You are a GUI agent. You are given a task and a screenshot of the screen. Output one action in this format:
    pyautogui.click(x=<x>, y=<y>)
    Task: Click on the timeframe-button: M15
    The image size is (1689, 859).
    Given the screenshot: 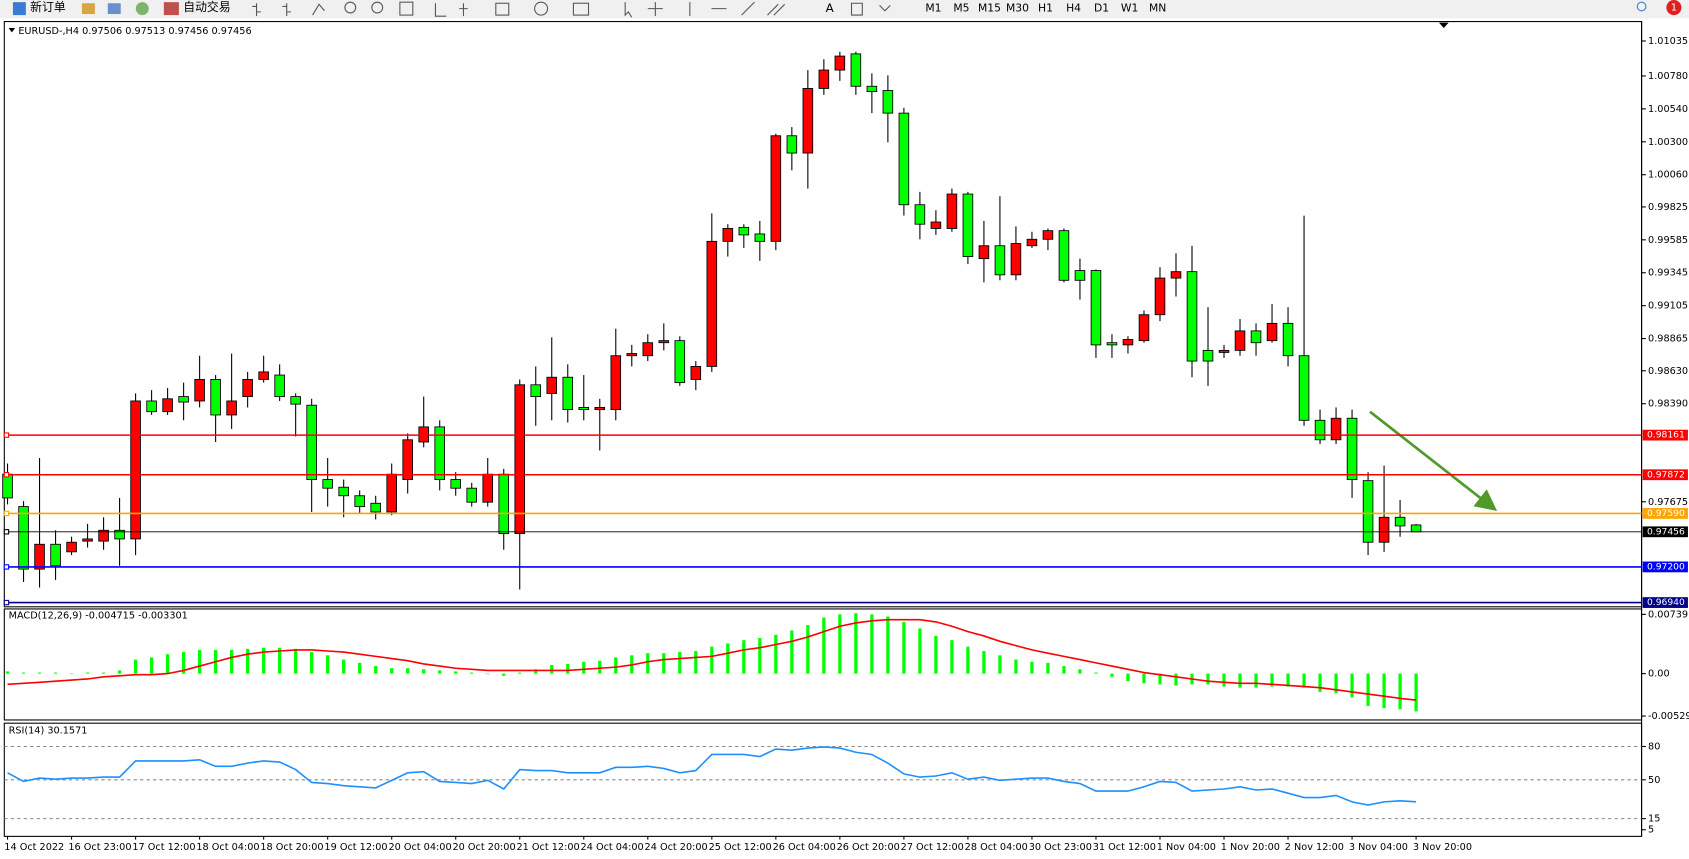 What is the action you would take?
    pyautogui.click(x=989, y=8)
    